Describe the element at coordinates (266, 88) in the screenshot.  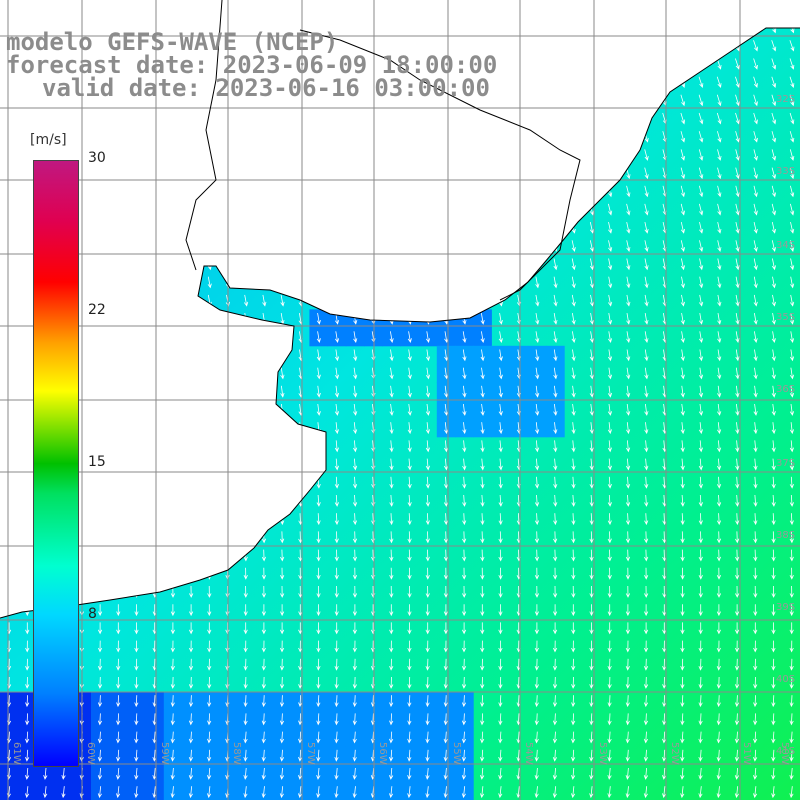
I see `valid-date: valid date: 2023-06-16 03:00:00` at that location.